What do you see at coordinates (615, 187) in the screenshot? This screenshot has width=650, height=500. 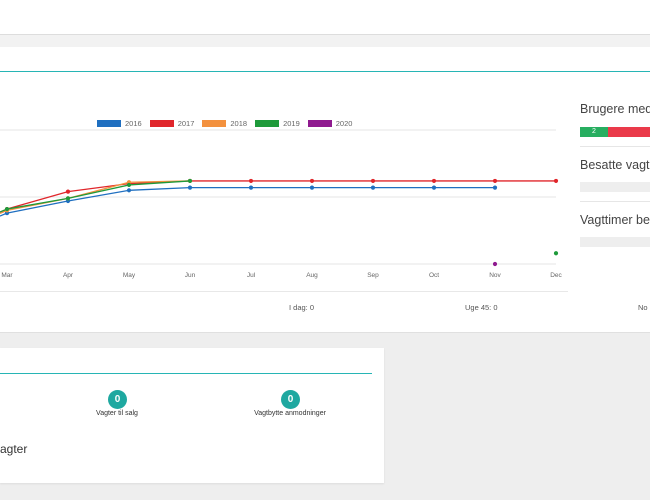 I see `occupied-bar` at bounding box center [615, 187].